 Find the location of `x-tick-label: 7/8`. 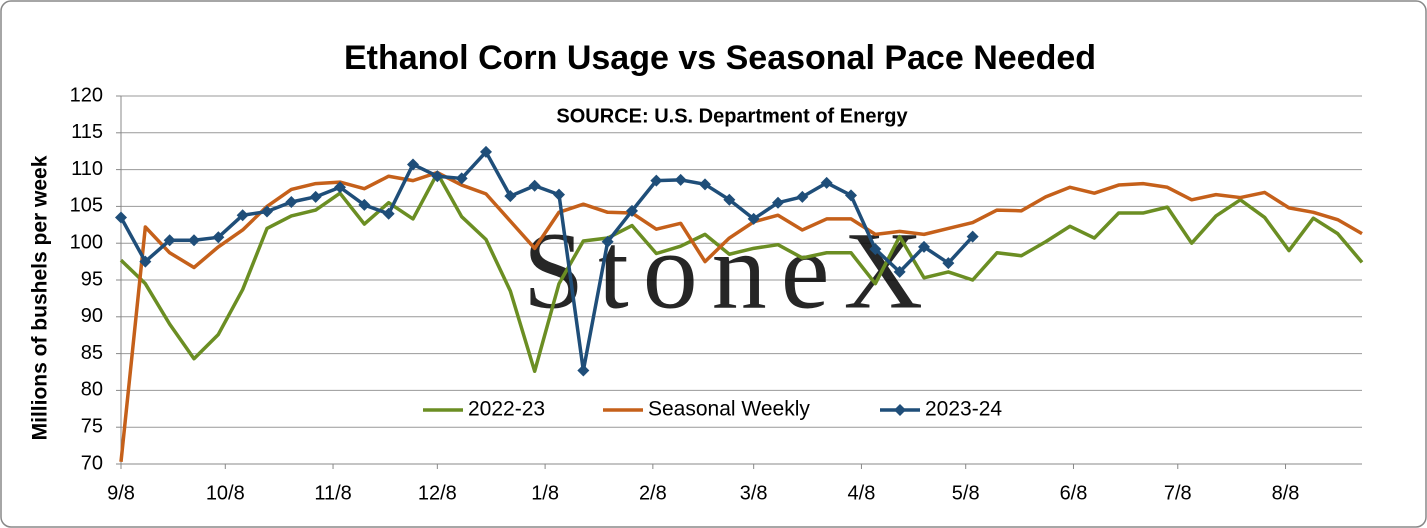

x-tick-label: 7/8 is located at coordinates (1178, 493).